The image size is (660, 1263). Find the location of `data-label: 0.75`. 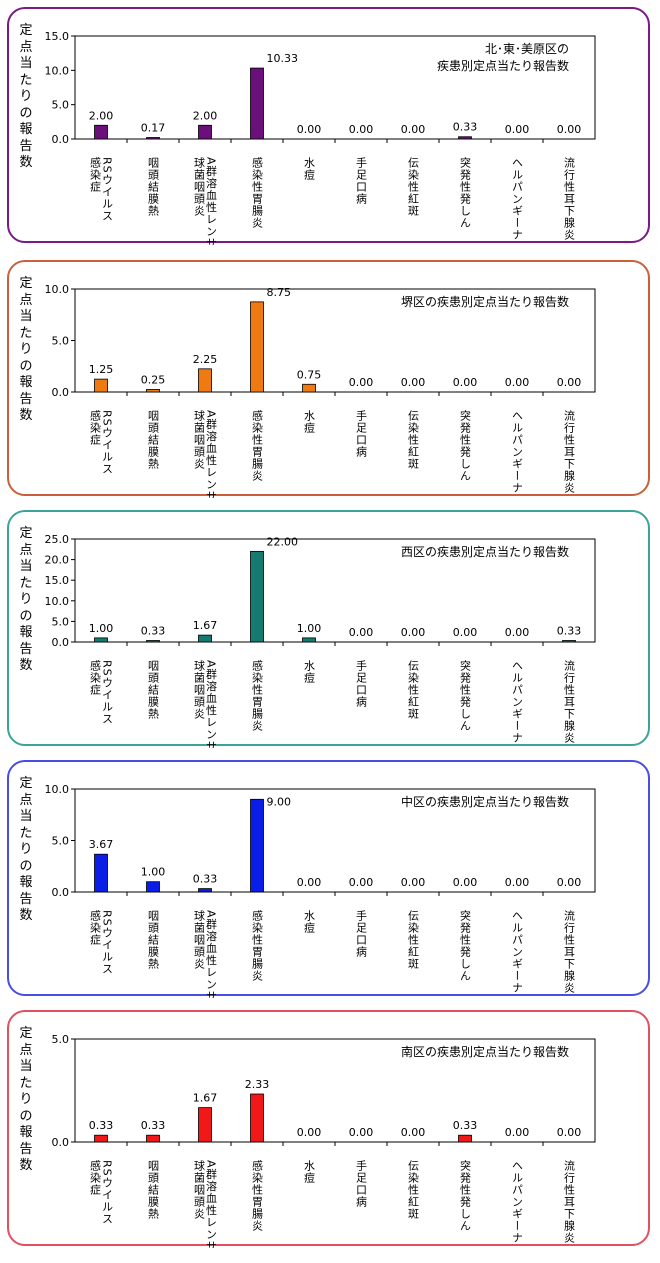

data-label: 0.75 is located at coordinates (309, 374).